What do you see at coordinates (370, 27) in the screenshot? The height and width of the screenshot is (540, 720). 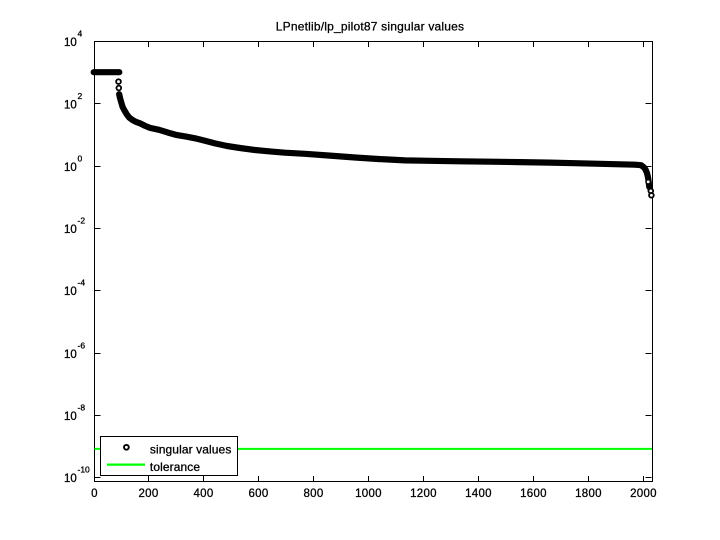 I see `svg-text:LPnetlib/lp_pilot87 singular v: LPnetlib/lp_pilot87 singular values` at bounding box center [370, 27].